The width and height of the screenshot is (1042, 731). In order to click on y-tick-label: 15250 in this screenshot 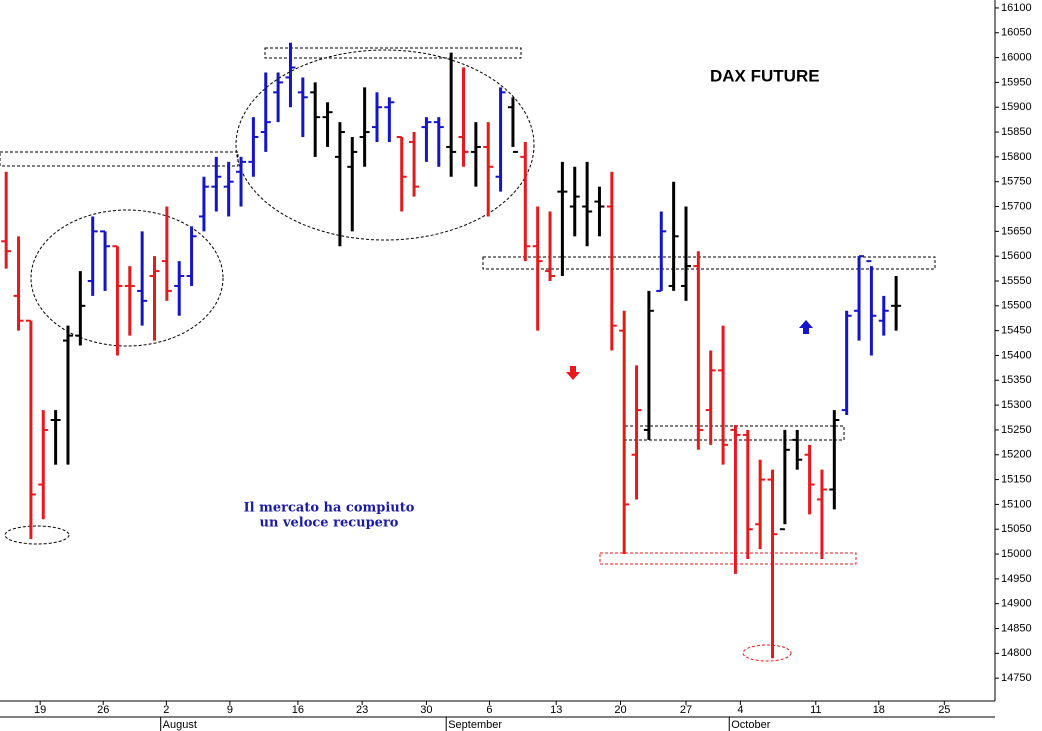, I will do `click(1016, 430)`.